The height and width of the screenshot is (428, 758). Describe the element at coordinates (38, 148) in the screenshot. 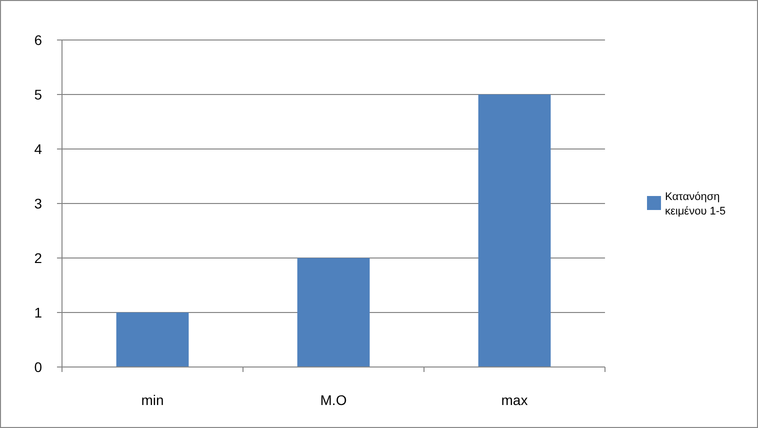

I see `y-tick-label: 4` at that location.